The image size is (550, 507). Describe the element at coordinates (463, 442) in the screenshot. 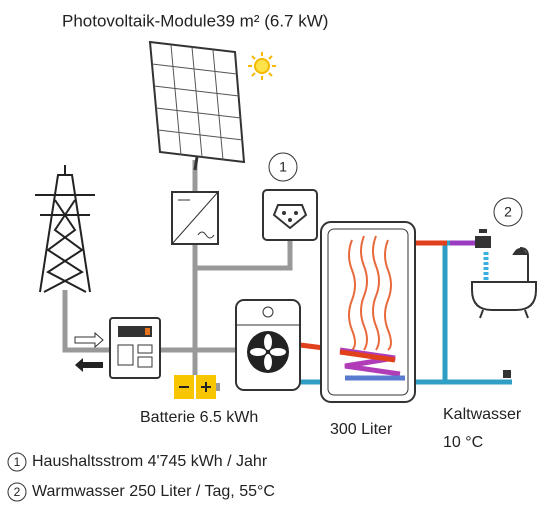

I see `cold-water-temp: 10 °C` at that location.